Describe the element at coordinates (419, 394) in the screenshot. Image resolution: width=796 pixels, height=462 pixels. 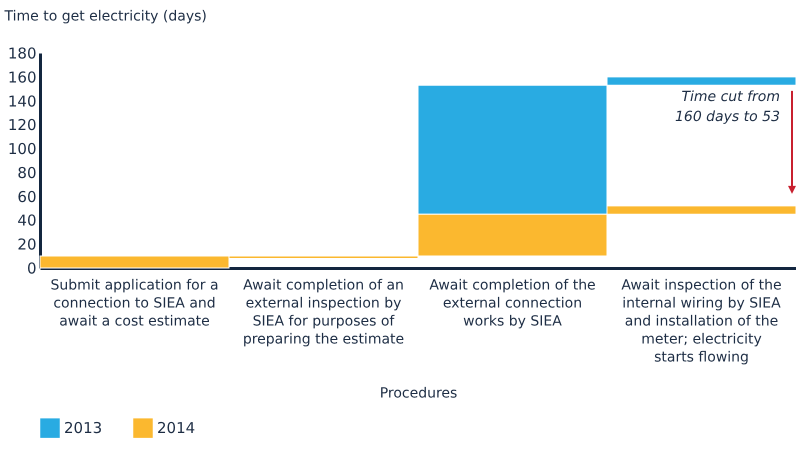
I see `x-axis-title: Procedures` at that location.